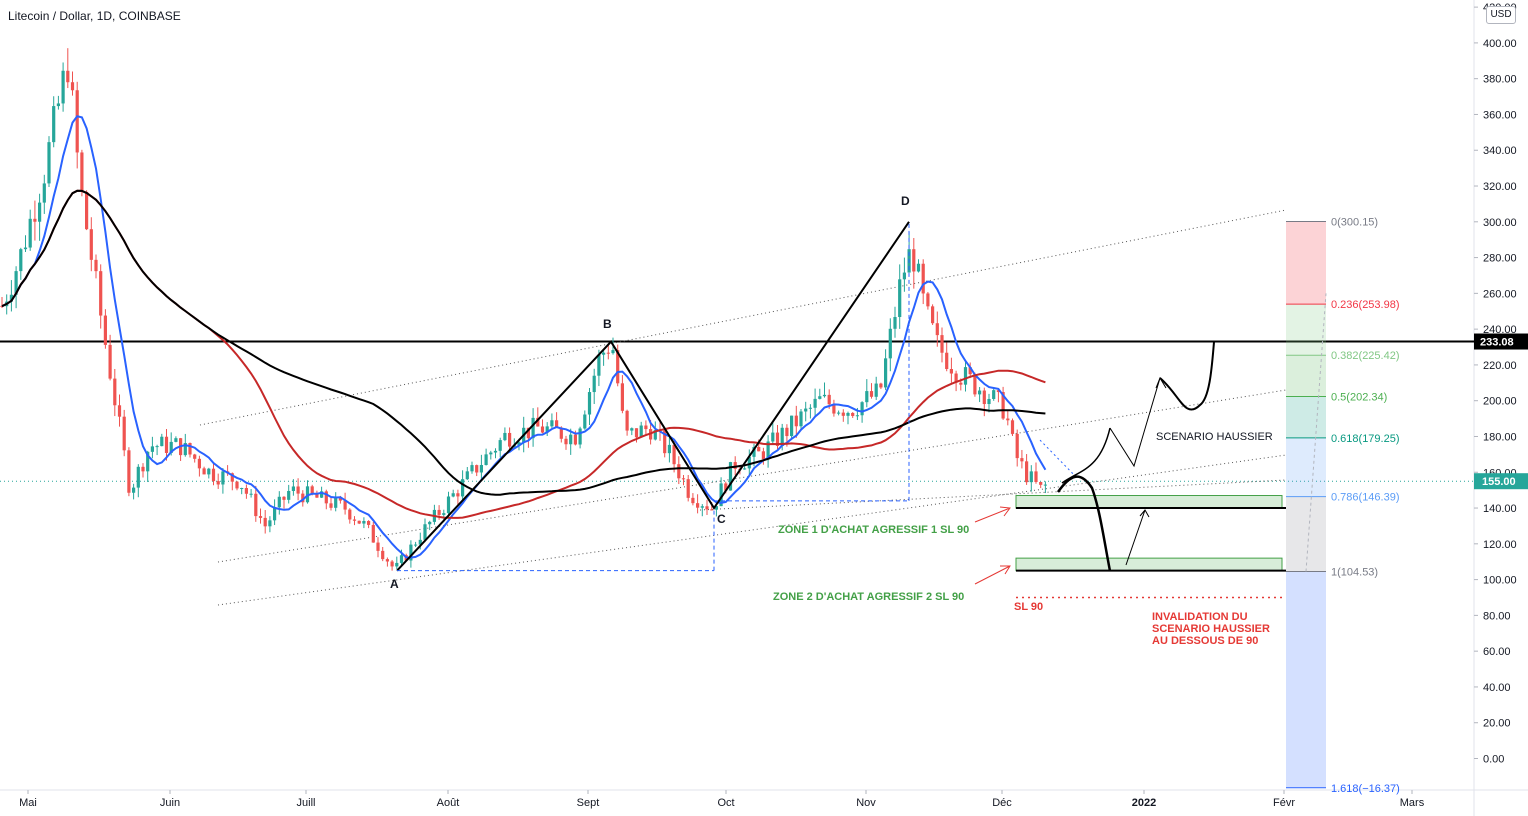 The width and height of the screenshot is (1528, 816). I want to click on currency-button: USD, so click(1501, 15).